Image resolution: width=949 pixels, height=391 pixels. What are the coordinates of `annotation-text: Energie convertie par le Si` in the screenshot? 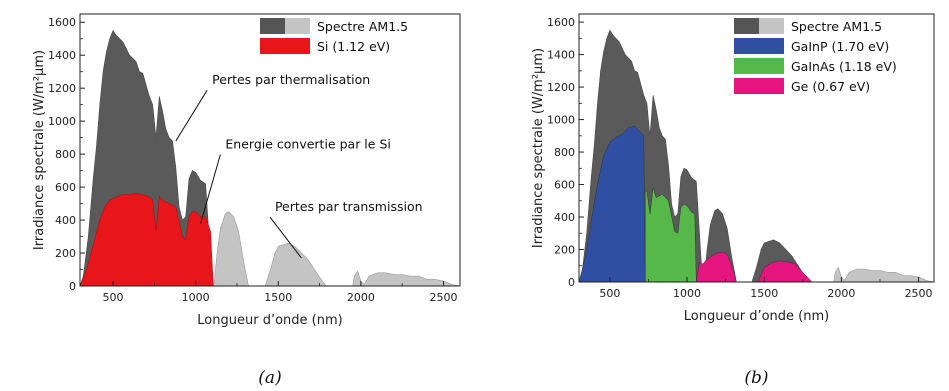 It's located at (307, 143).